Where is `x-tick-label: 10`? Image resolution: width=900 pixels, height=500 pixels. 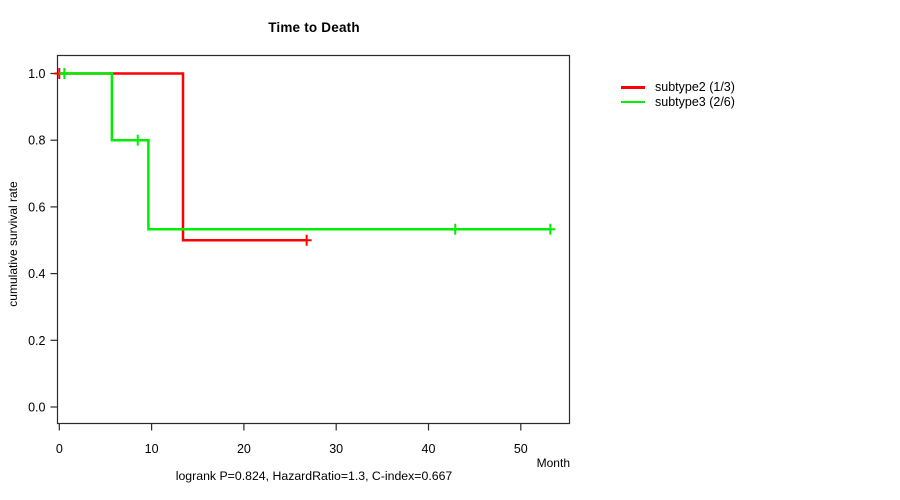 x-tick-label: 10 is located at coordinates (152, 449).